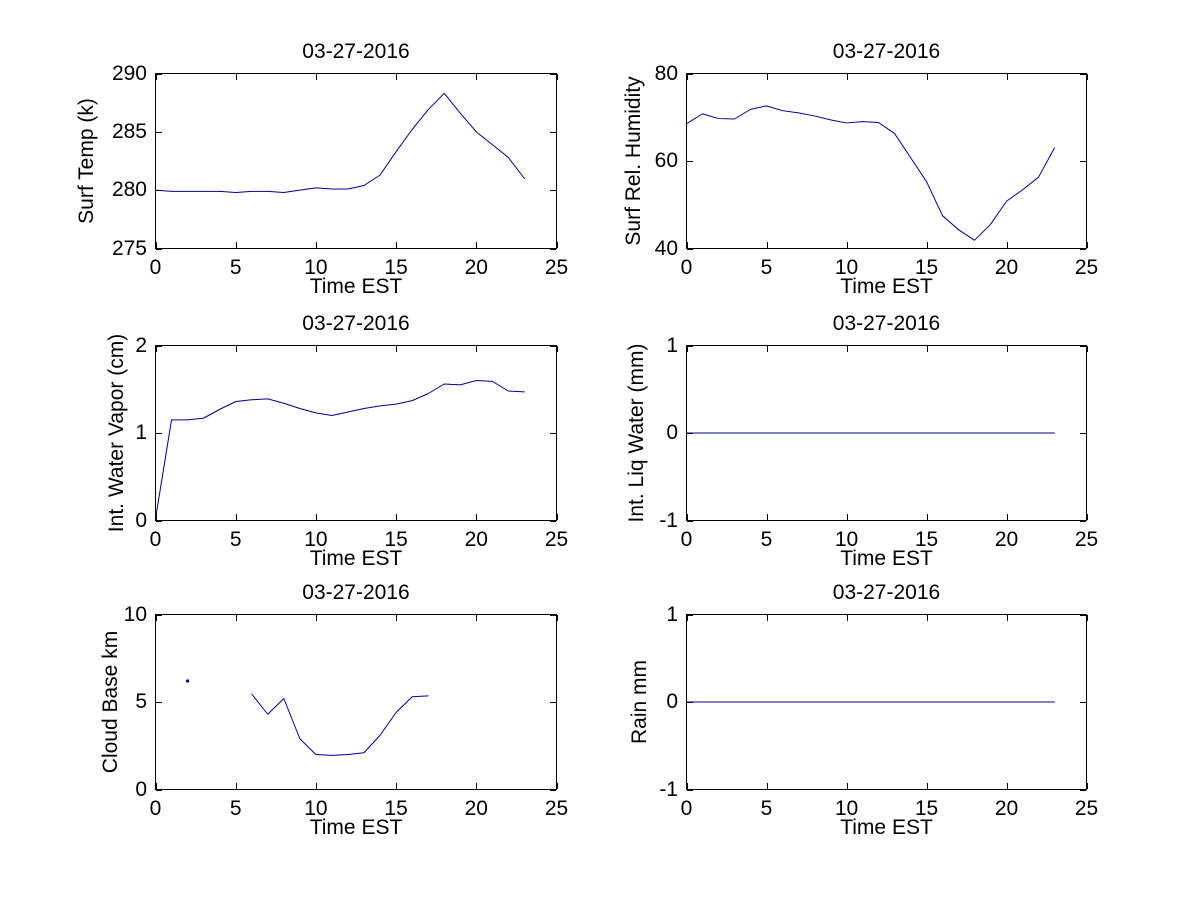 The width and height of the screenshot is (1200, 900). I want to click on y-tick-label: 290, so click(129, 73).